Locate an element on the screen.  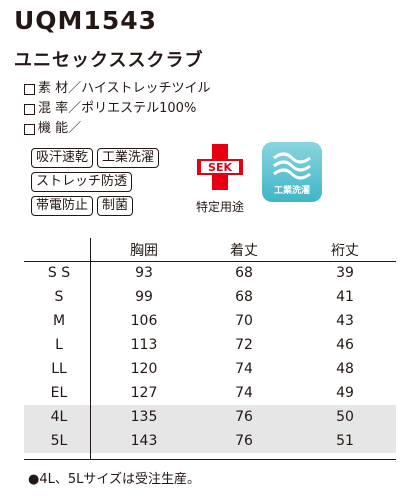
feature-tags: 吸汗速乾 工業洗濯 ストレッチ防透 帯電防止 制菌 is located at coordinates (95, 184).